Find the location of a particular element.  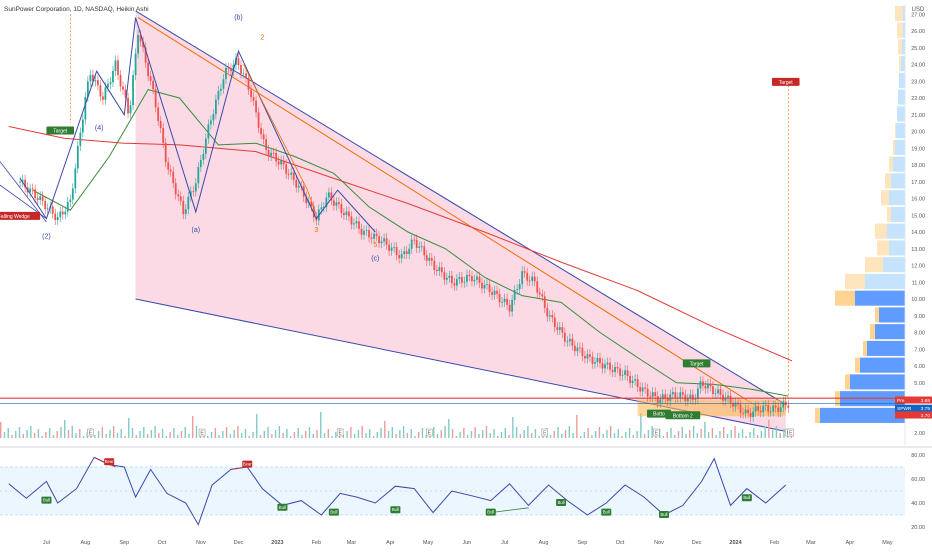

signal-badge-text: Target is located at coordinates (786, 83).